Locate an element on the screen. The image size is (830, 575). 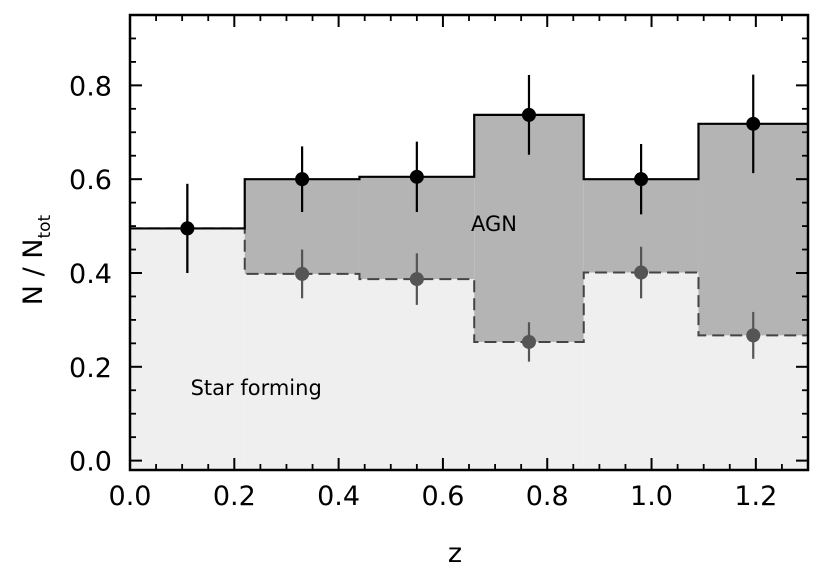
x-tick-label: 0.4 is located at coordinates (338, 496).